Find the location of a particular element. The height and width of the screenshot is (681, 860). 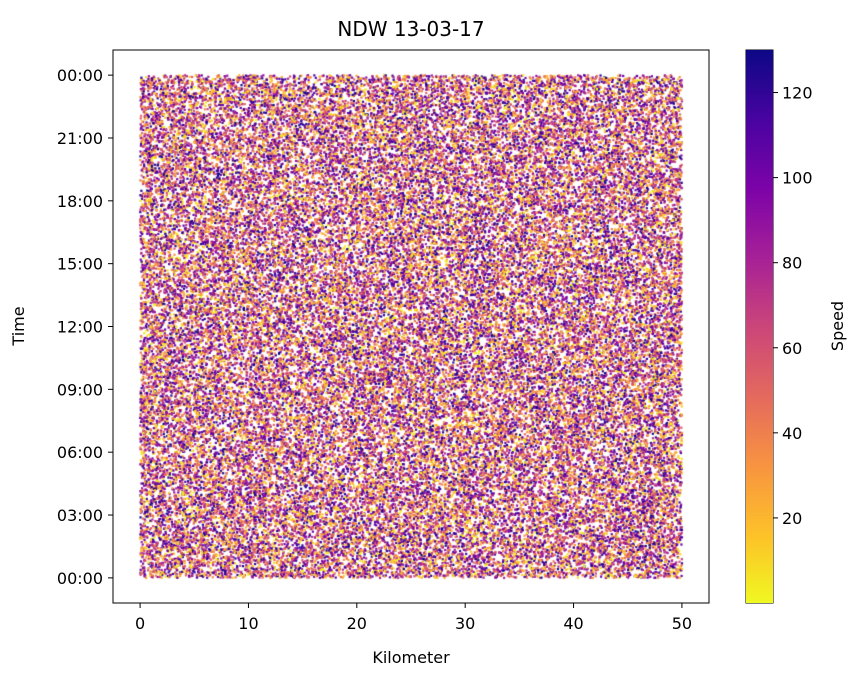

x-axis-label: Kilometer is located at coordinates (411, 657).